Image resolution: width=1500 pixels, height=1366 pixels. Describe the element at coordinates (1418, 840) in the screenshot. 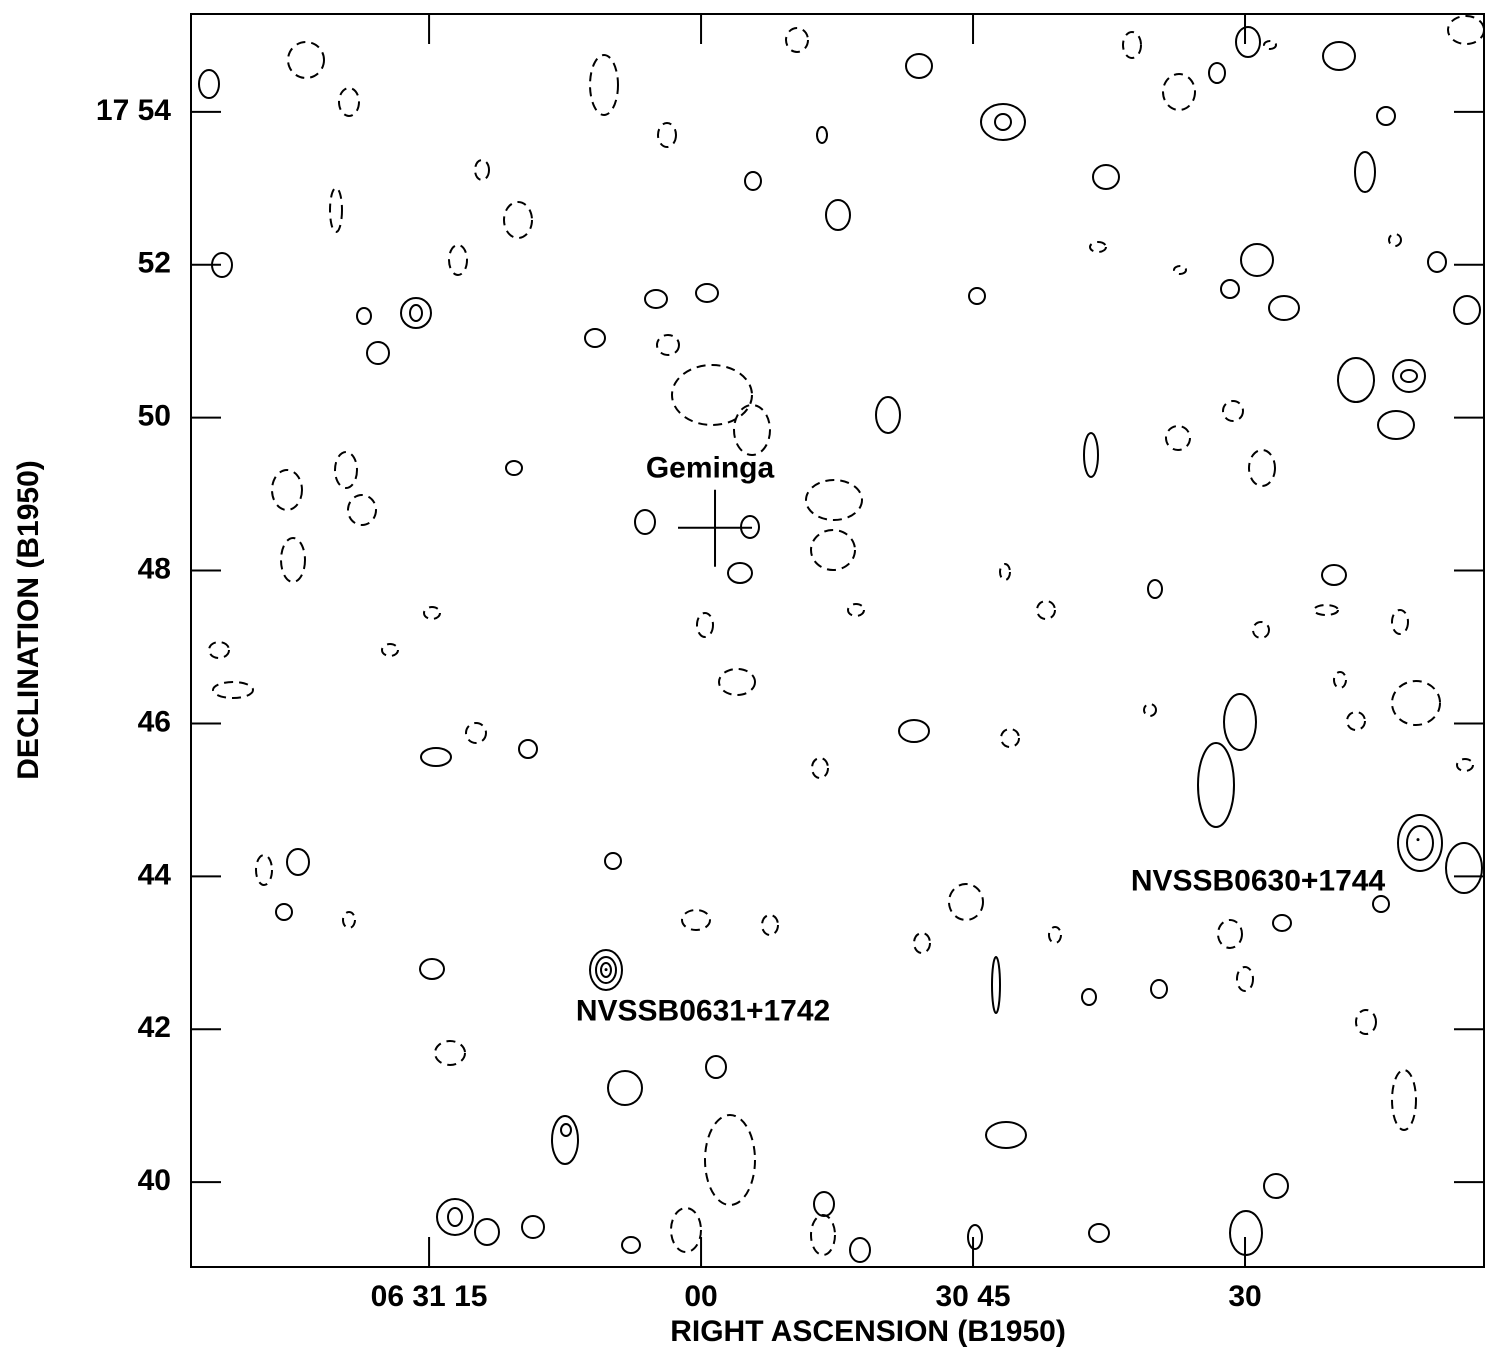

I see `source-peak` at that location.